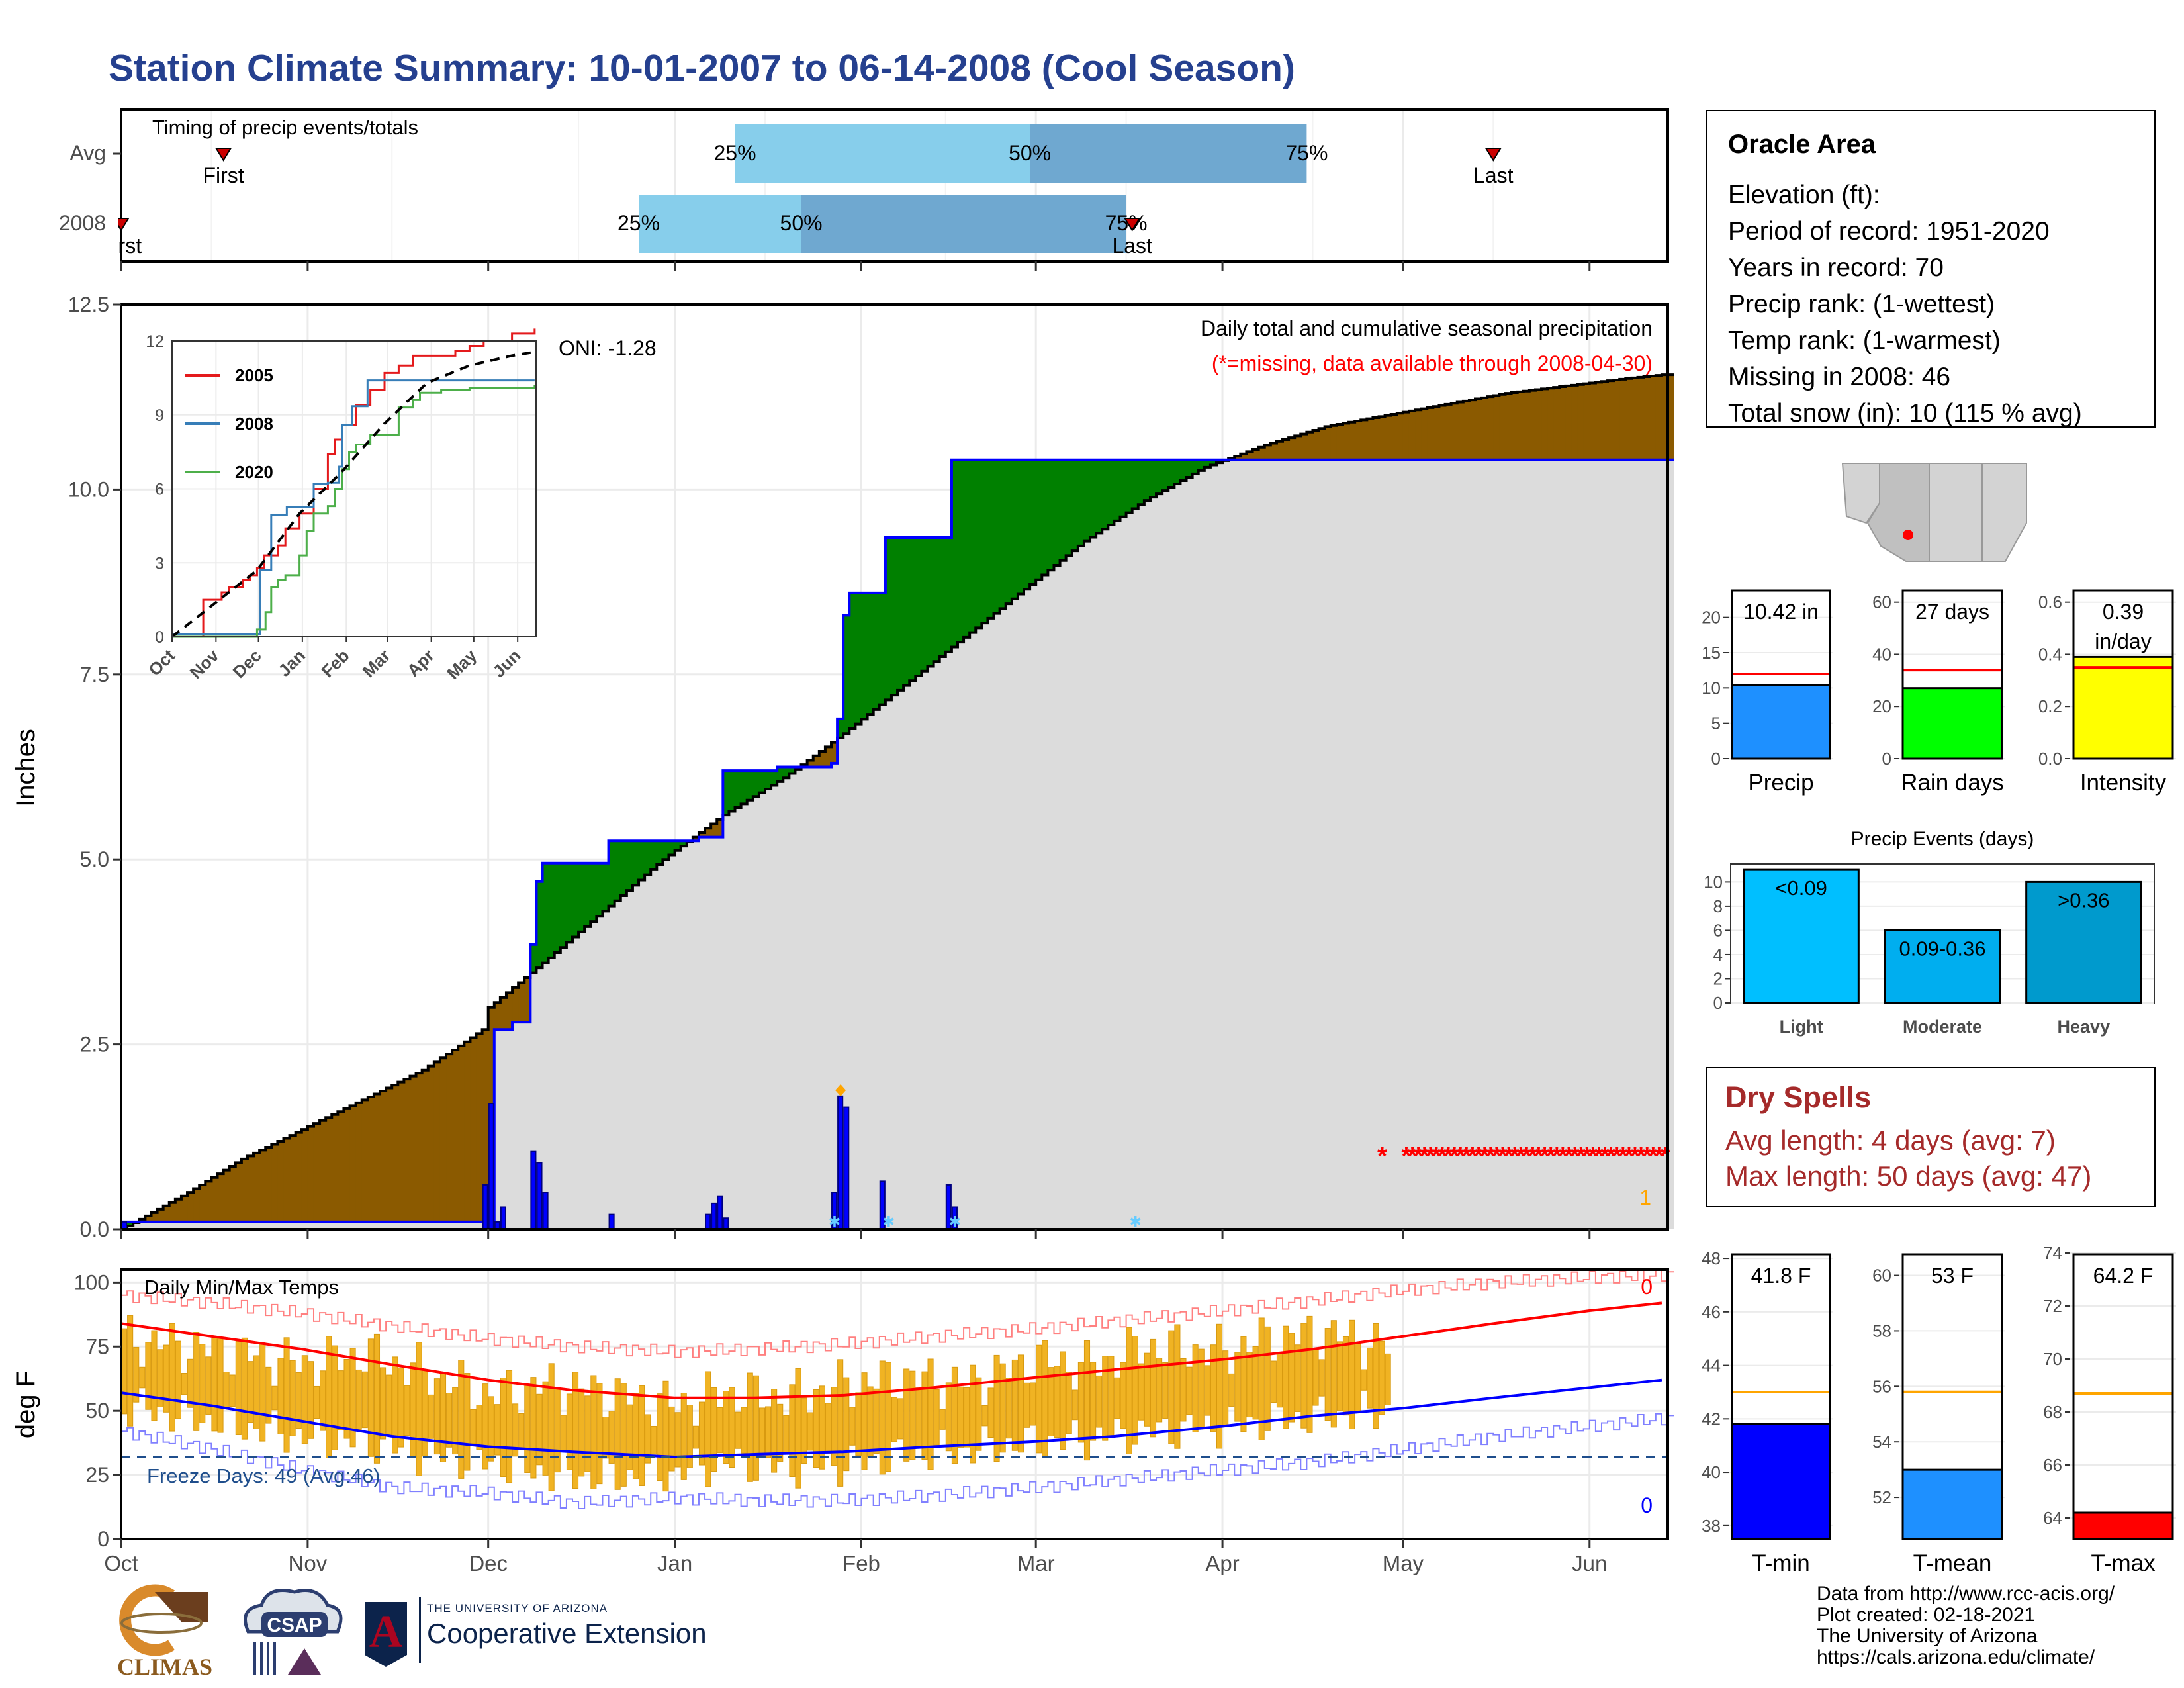 The image size is (2184, 1688). I want to click on precip-summary-panel: 0 5 10 15 20 Precip 10.42 in, so click(1767, 692).